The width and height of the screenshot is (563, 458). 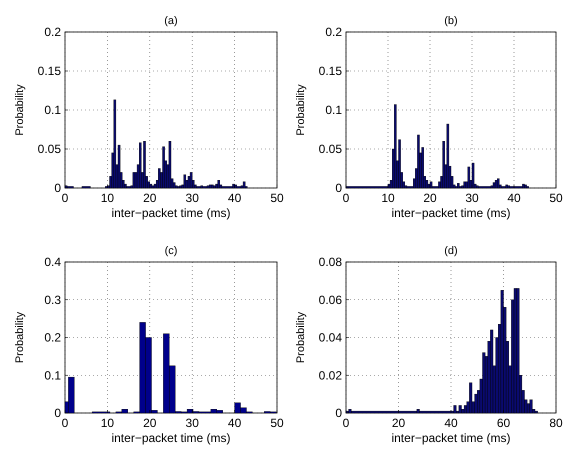 I want to click on y-tick-label: 0.02, so click(x=330, y=375).